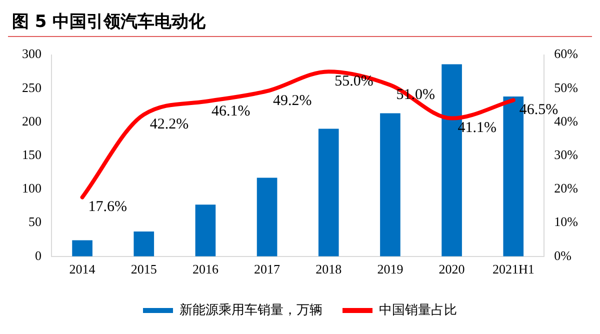 The image size is (600, 334). Describe the element at coordinates (38, 255) in the screenshot. I see `y-tick-label: 0` at that location.